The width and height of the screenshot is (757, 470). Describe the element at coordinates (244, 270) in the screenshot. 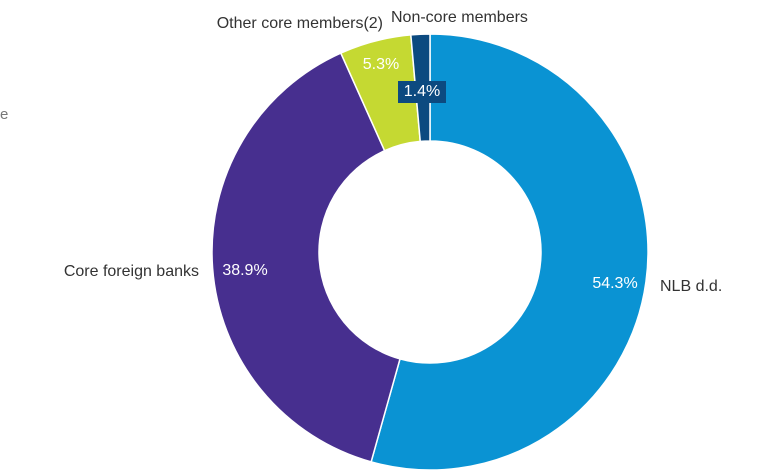

I see `data-label-core-foreign-banks: 38.9%` at that location.